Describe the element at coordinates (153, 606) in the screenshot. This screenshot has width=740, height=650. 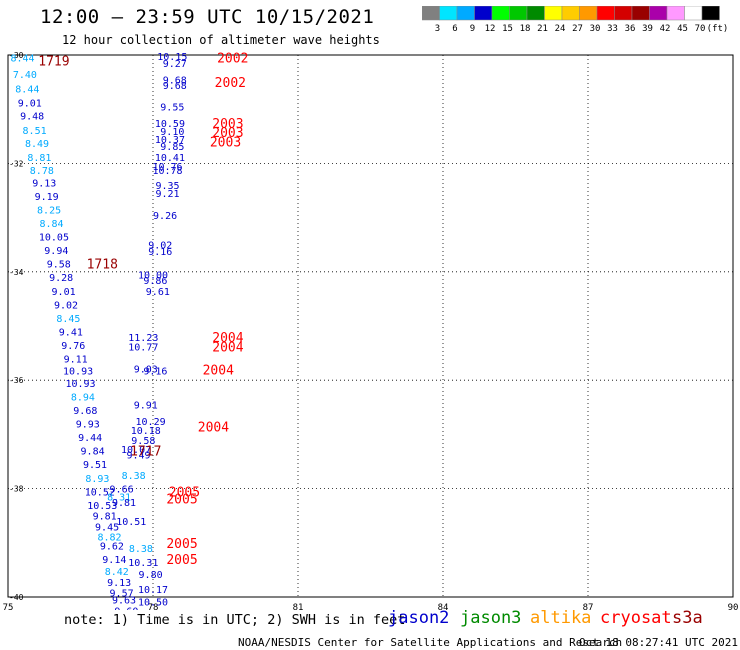
I see `longitude-tick-label: 78` at that location.